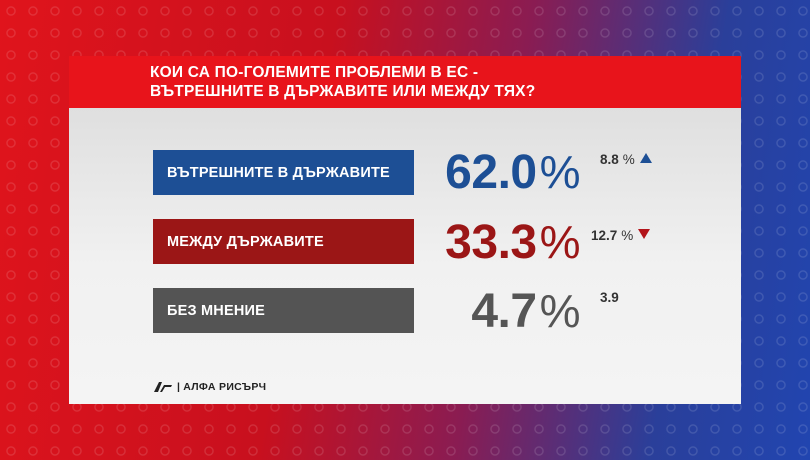 This screenshot has height=460, width=810. I want to click on row-value-between: 33.3%, so click(510, 242).